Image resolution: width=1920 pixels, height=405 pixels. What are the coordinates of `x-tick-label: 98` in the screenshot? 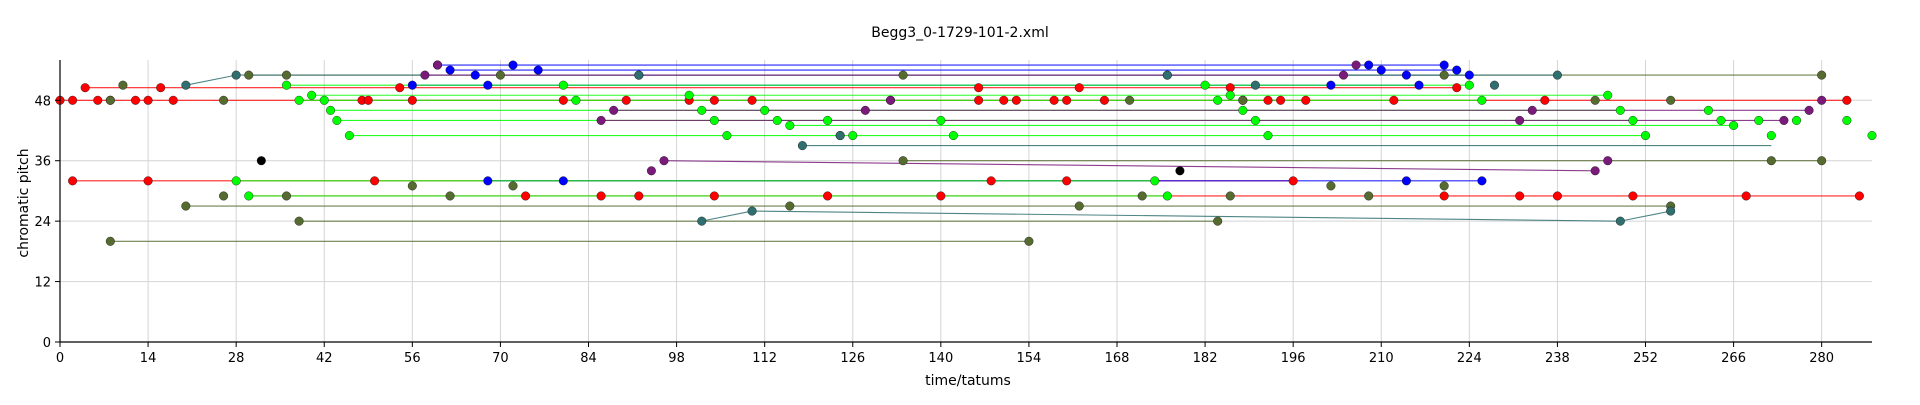 It's located at (676, 358).